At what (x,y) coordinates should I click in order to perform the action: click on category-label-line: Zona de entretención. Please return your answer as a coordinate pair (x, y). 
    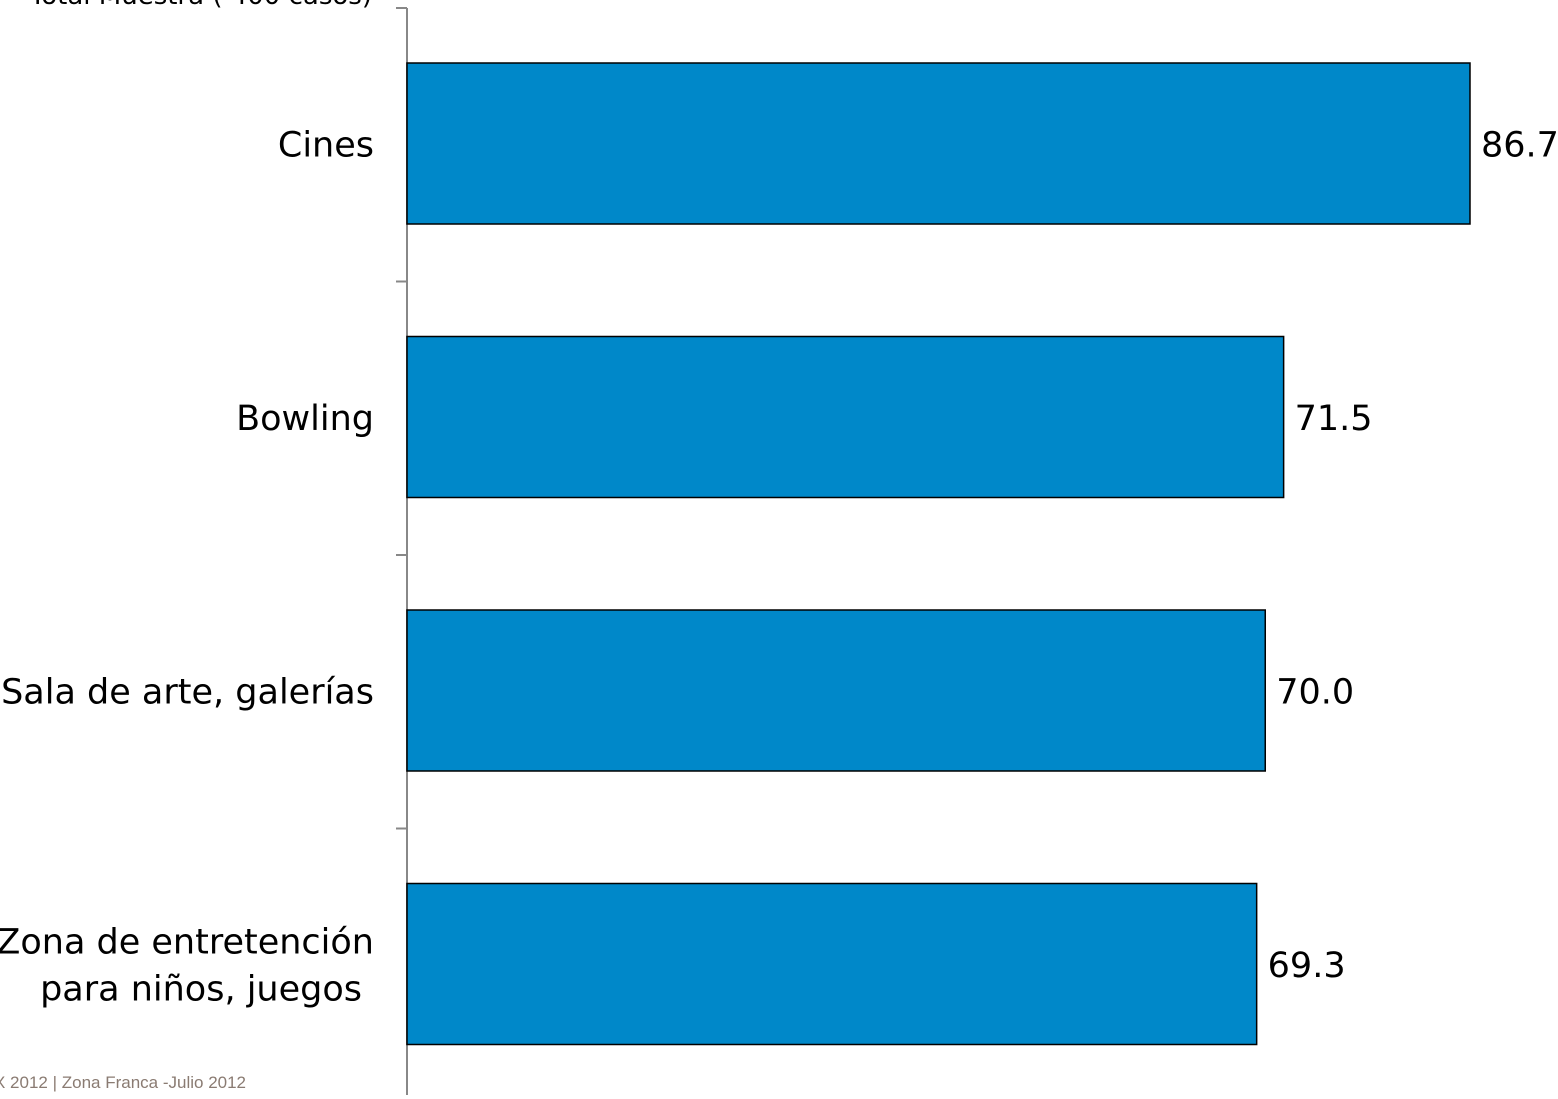
    Looking at the image, I should click on (187, 943).